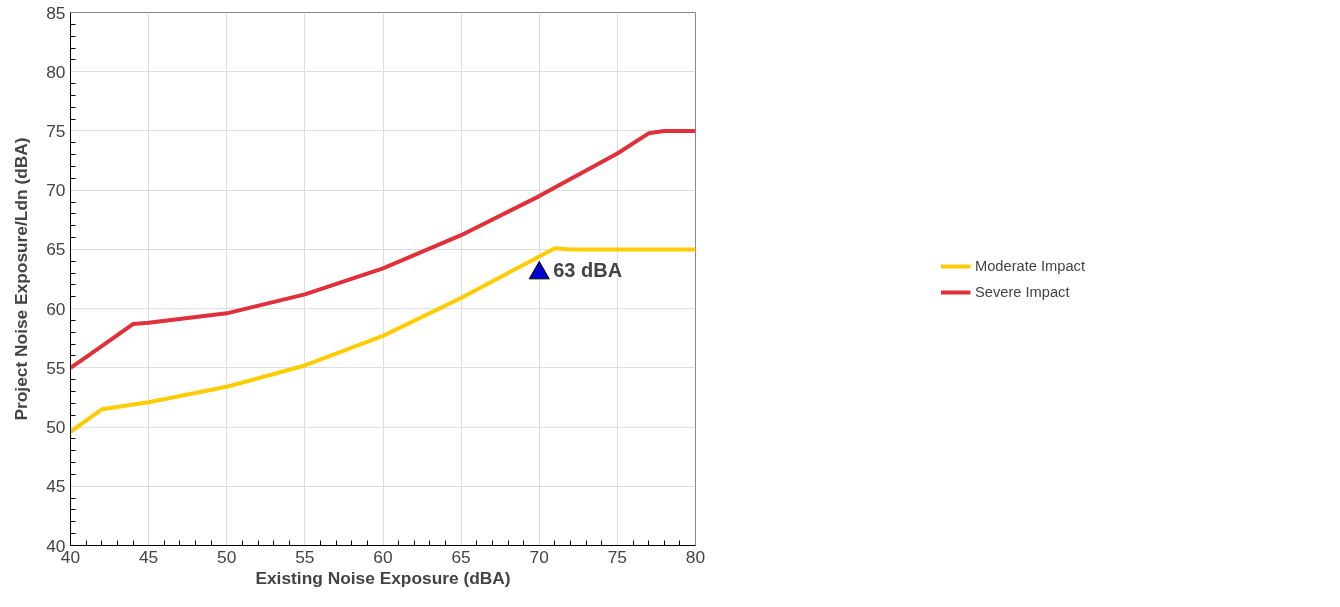 This screenshot has width=1340, height=607. I want to click on x-tick-label: 55, so click(305, 556).